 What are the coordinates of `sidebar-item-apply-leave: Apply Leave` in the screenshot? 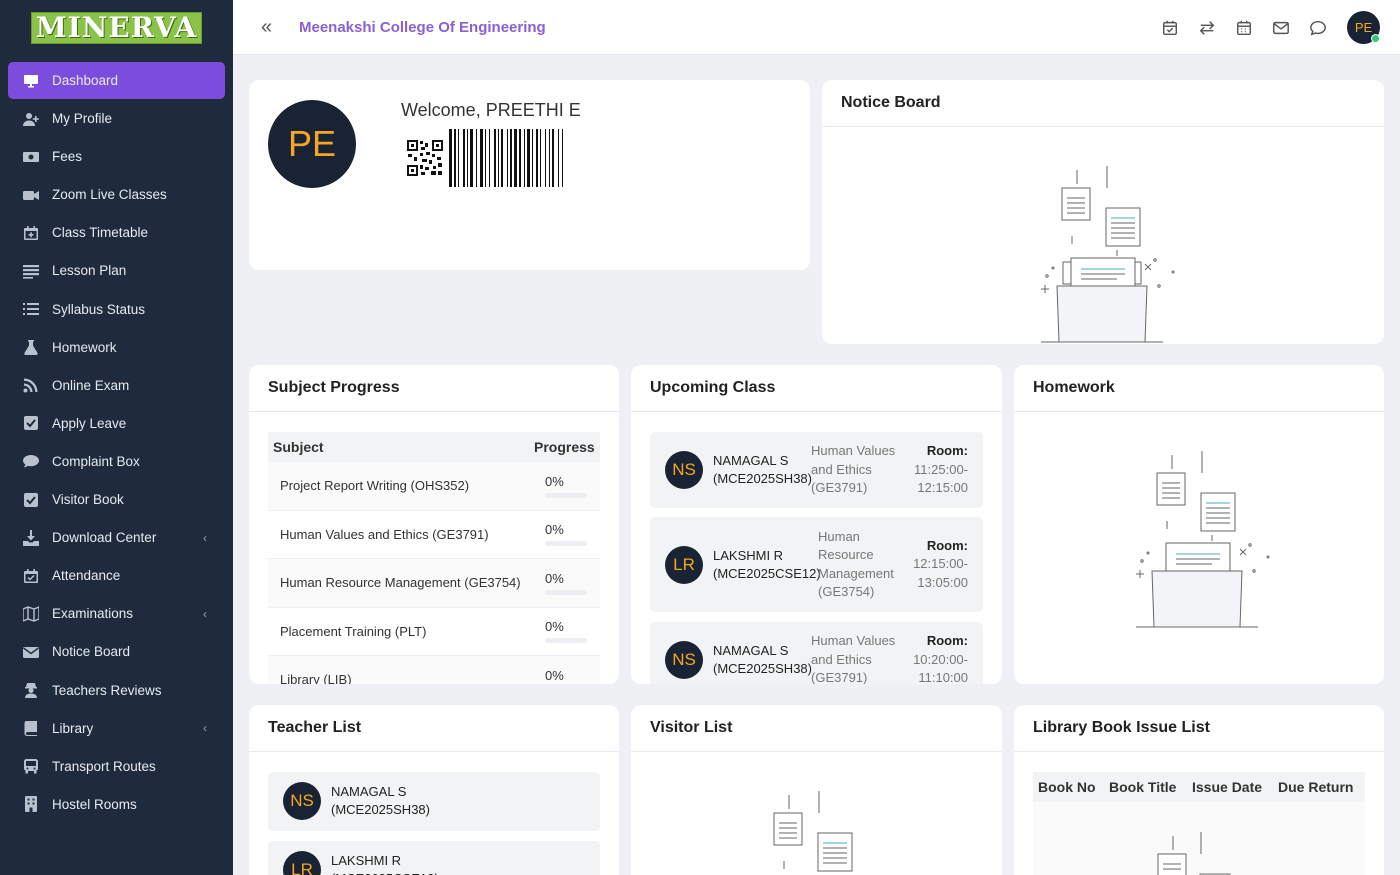 It's located at (116, 423).